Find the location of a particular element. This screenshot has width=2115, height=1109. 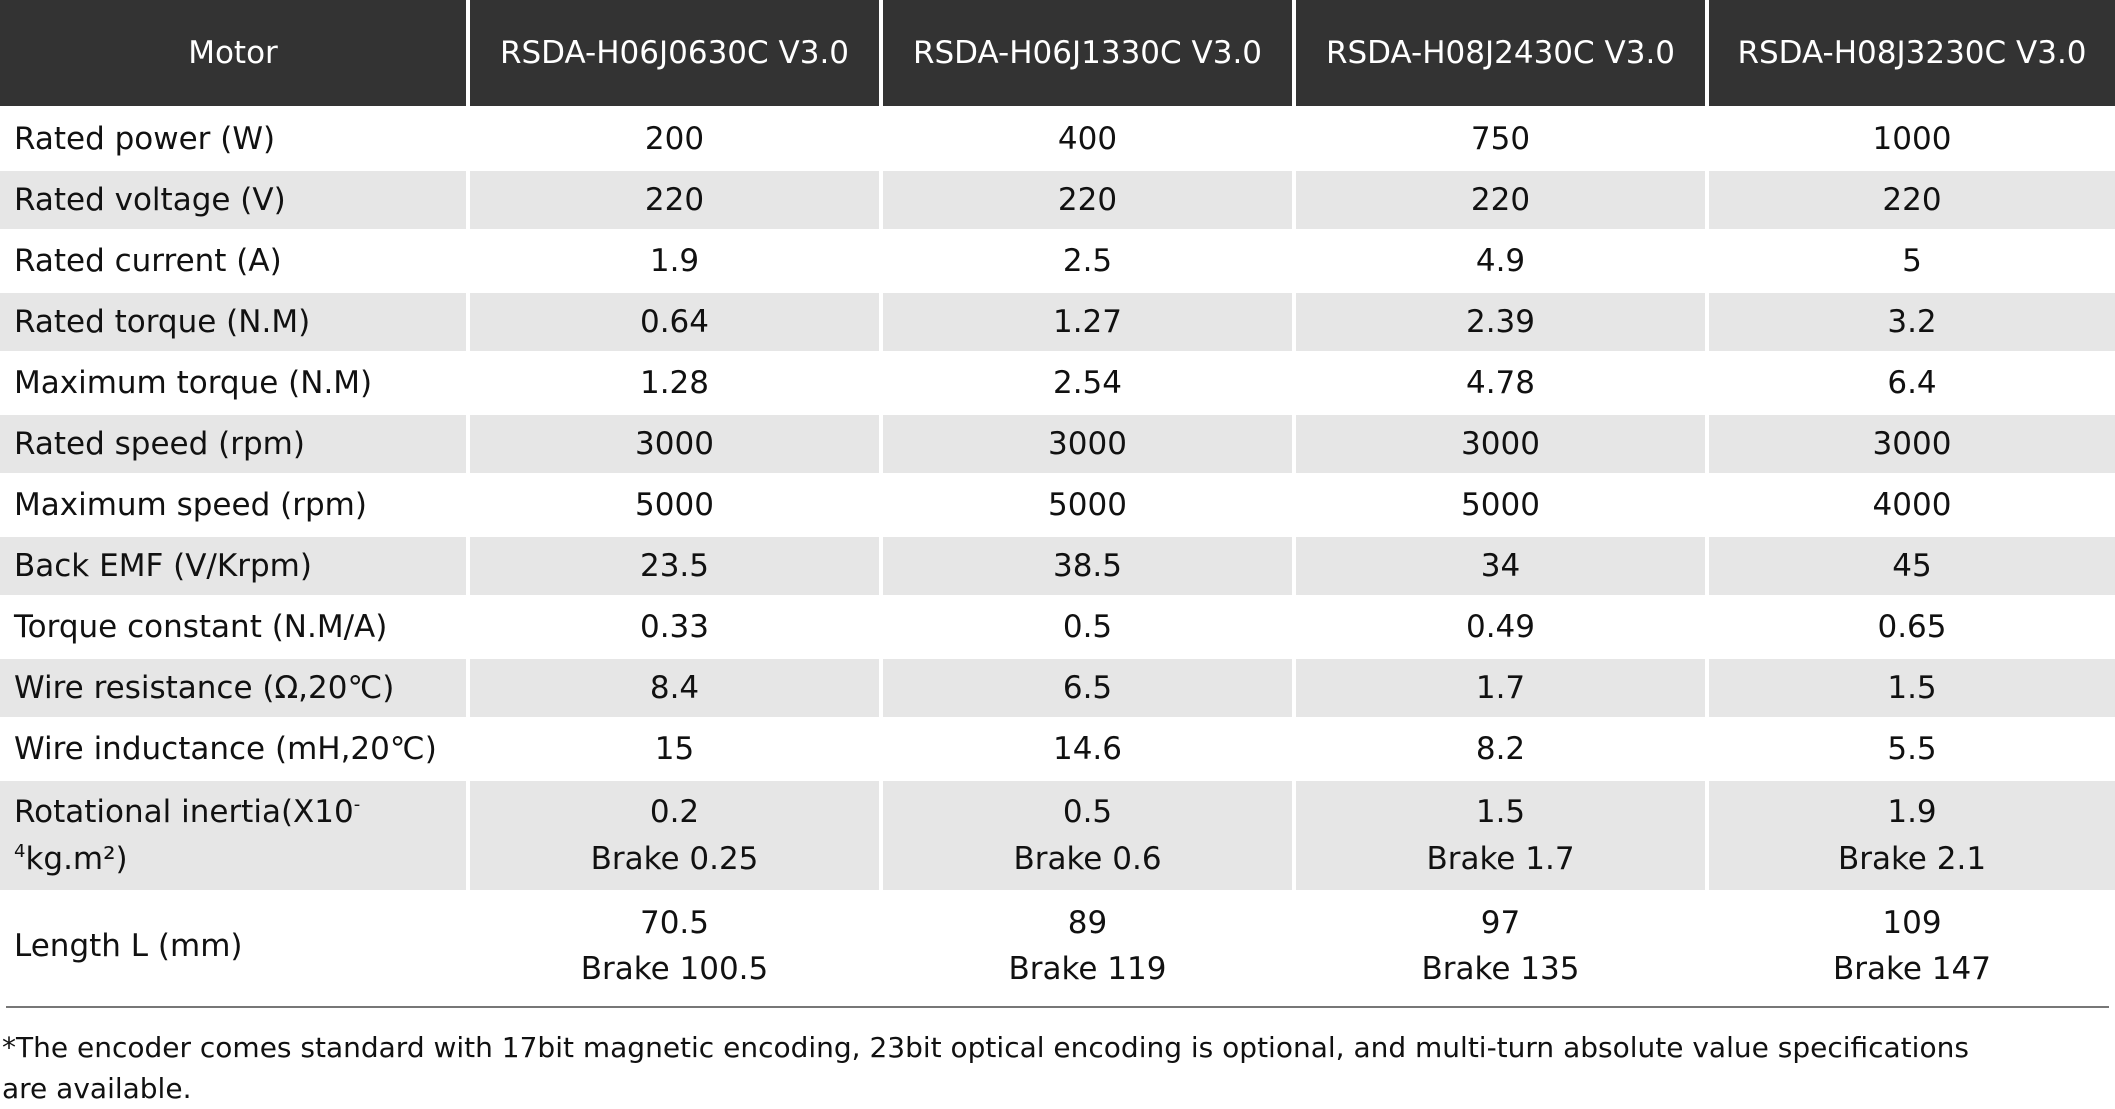

value-text: 0.49 is located at coordinates (1500, 626).